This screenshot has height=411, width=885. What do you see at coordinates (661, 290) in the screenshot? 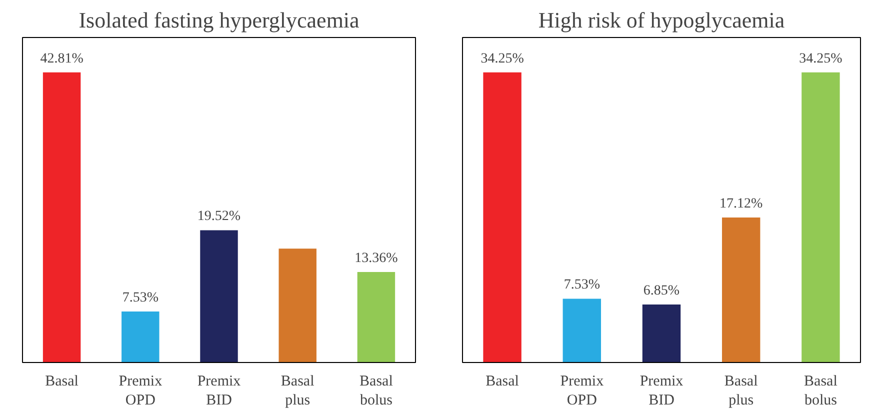
I see `data-label: 6.85%` at bounding box center [661, 290].